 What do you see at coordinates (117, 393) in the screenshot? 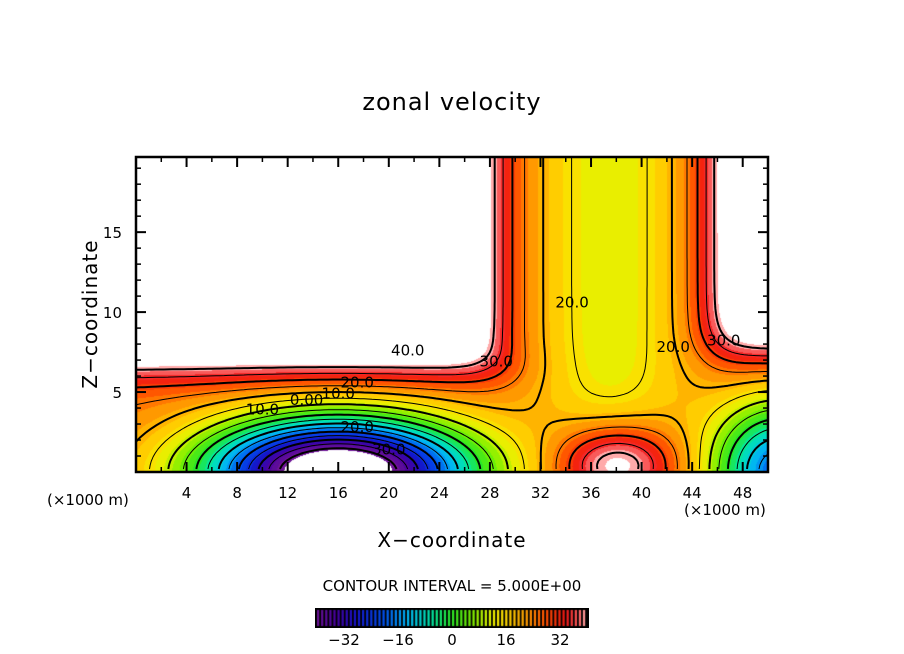
I see `y-tick-label: 5` at bounding box center [117, 393].